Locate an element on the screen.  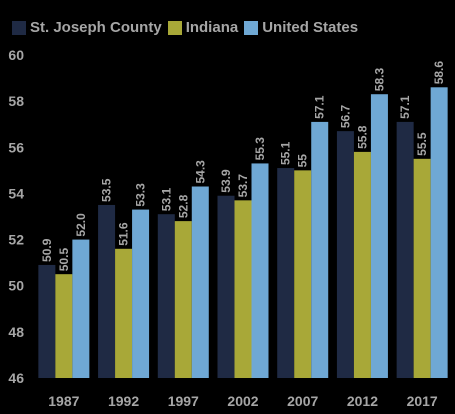
y-tick-label-58: 58 is located at coordinates (16, 101).